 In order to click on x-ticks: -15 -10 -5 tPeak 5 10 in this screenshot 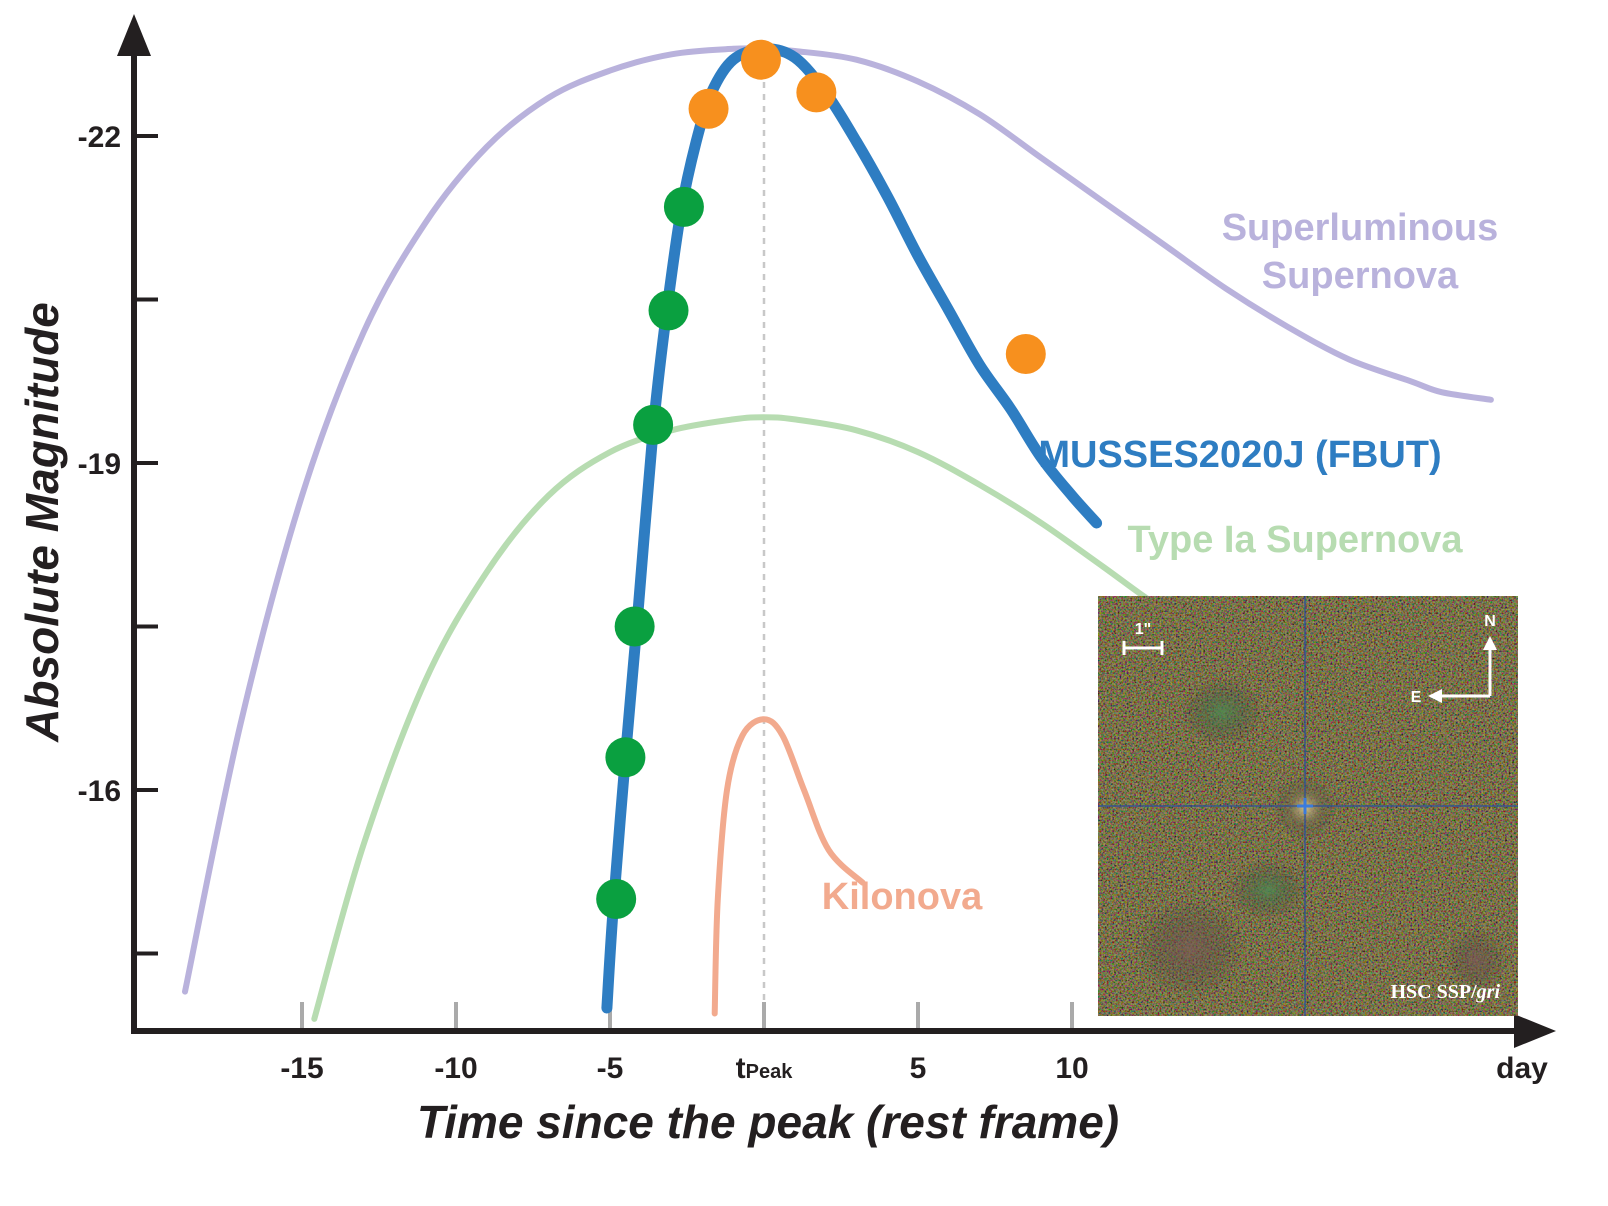, I will do `click(684, 1043)`.